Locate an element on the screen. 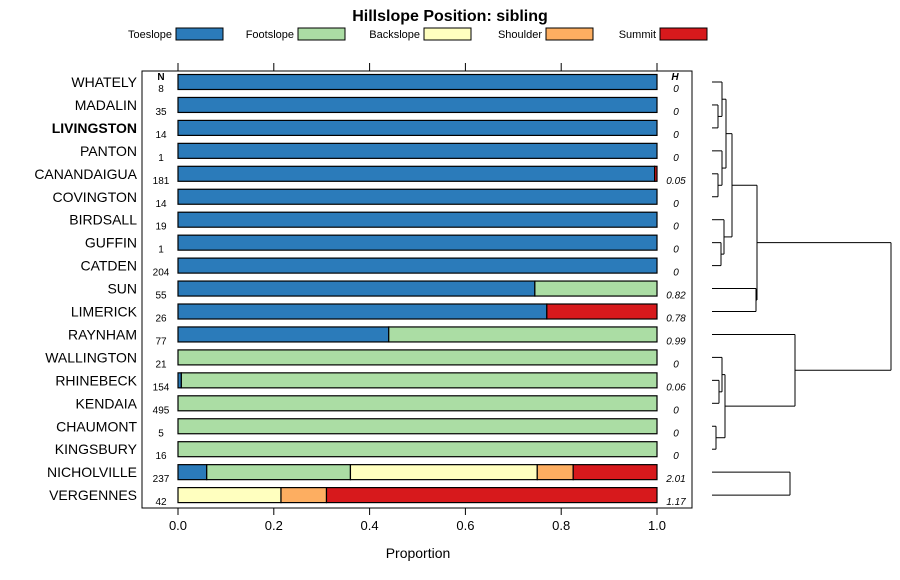 This screenshot has height=580, width=900. n-value: 26 is located at coordinates (161, 319).